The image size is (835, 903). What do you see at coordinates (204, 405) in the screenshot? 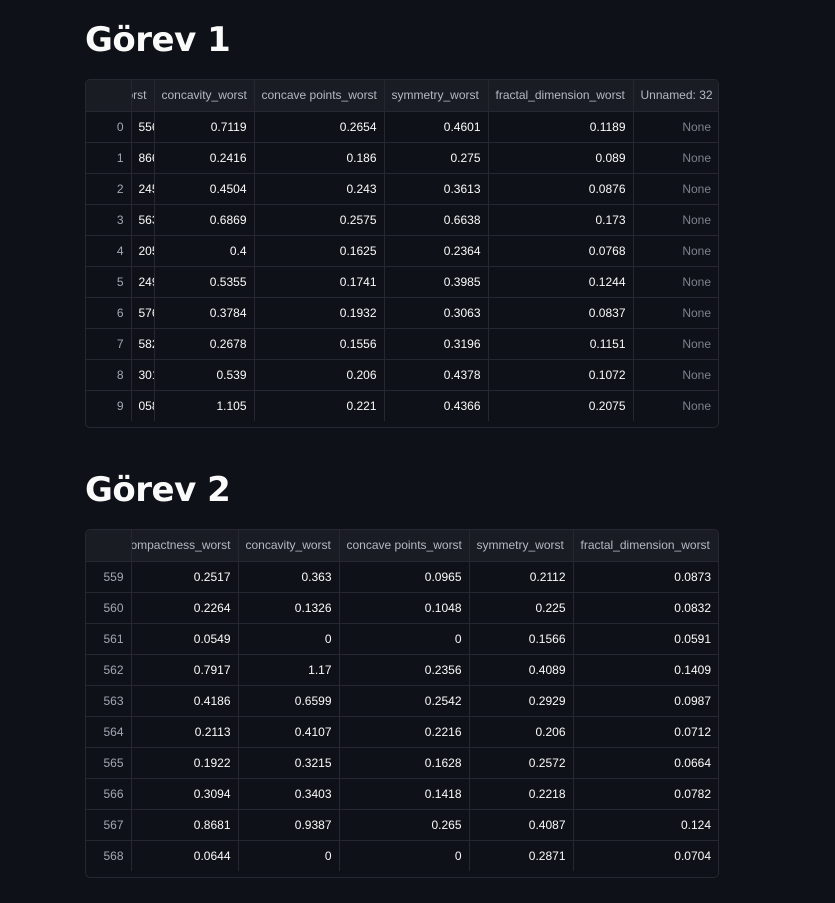
I see `table-cell: 1.105` at bounding box center [204, 405].